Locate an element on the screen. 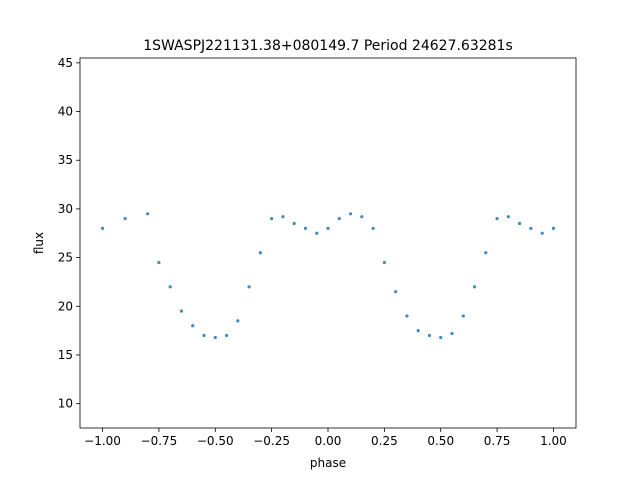 The width and height of the screenshot is (640, 480). y-tick-label: 25 is located at coordinates (65, 258).